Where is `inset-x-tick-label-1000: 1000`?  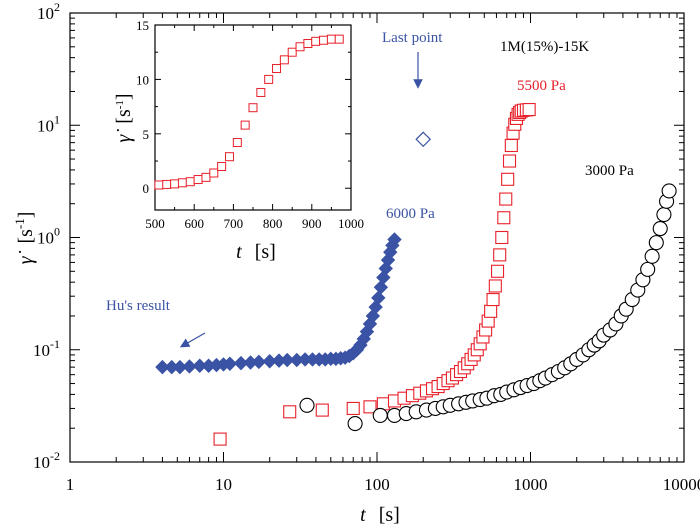 inset-x-tick-label-1000: 1000 is located at coordinates (351, 223).